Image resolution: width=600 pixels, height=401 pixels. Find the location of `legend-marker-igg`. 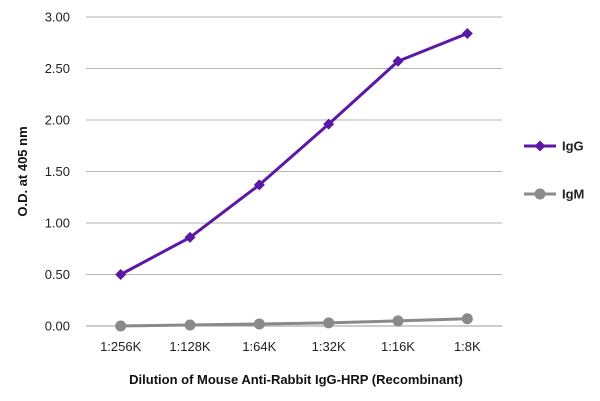

legend-marker-igg is located at coordinates (540, 146).